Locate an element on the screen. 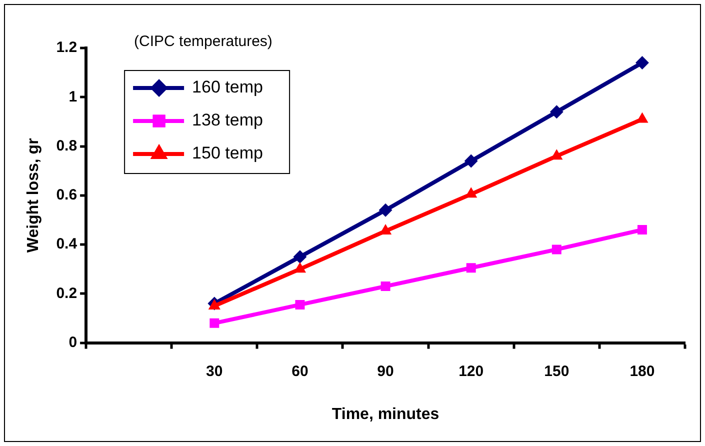 This screenshot has width=705, height=446. y-tick-label: 0.6 is located at coordinates (67, 195).